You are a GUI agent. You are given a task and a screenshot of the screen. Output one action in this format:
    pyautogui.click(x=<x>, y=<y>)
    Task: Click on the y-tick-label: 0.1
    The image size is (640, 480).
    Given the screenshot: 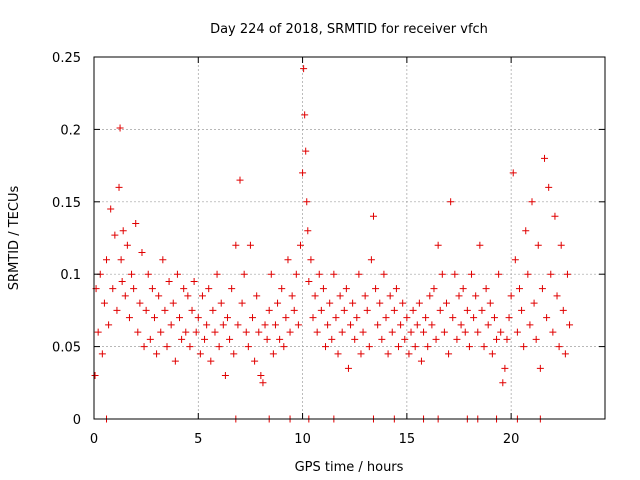 What is the action you would take?
    pyautogui.click(x=70, y=275)
    